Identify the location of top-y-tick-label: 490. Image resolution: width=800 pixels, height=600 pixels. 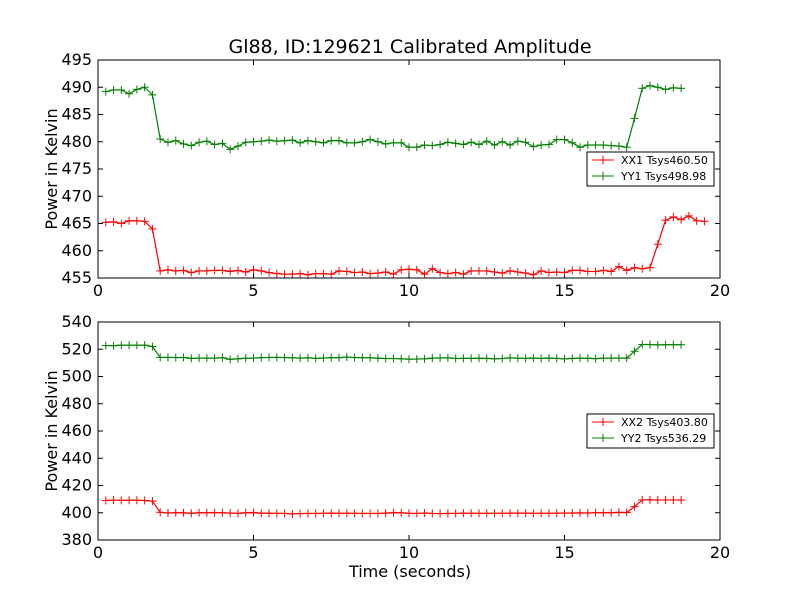
(76, 86).